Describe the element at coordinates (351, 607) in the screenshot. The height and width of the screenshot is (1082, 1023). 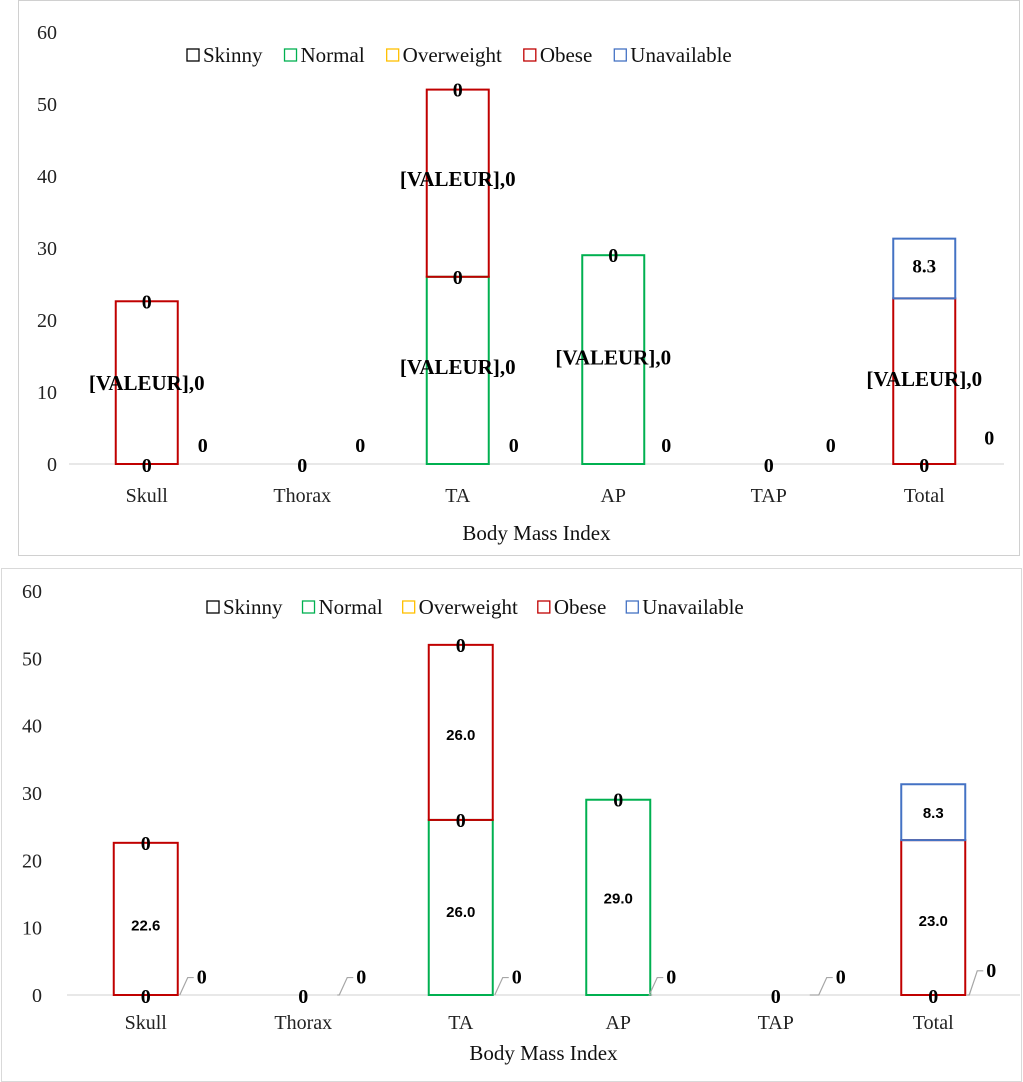
I see `legend-entry: Normal` at that location.